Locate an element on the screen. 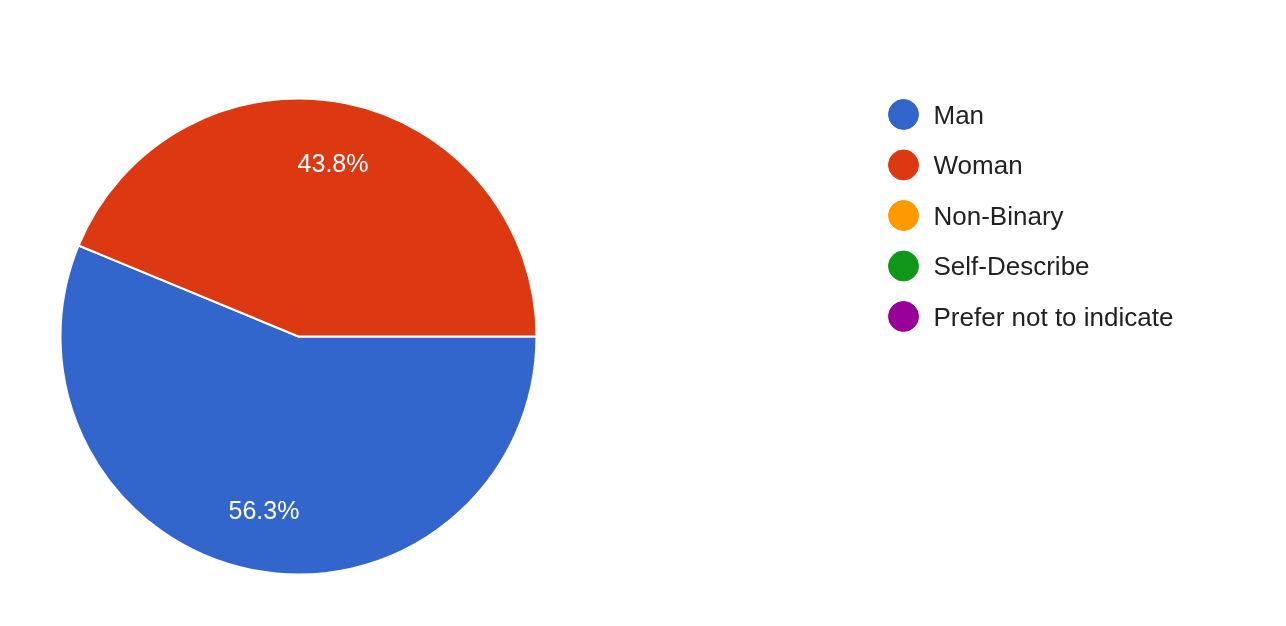  data-label: 43.8% is located at coordinates (333, 162).